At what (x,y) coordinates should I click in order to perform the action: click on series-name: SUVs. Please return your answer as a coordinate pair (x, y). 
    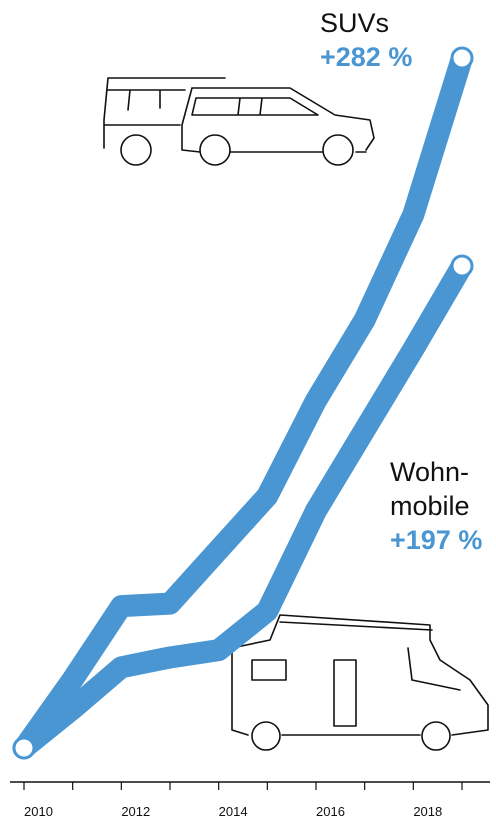
    Looking at the image, I should click on (355, 23).